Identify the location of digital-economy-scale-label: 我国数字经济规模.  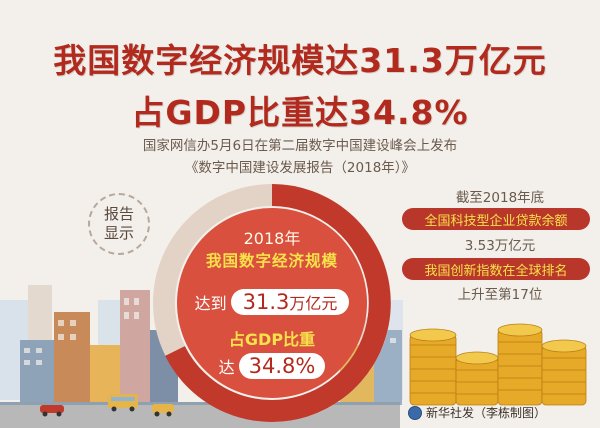
(271, 261).